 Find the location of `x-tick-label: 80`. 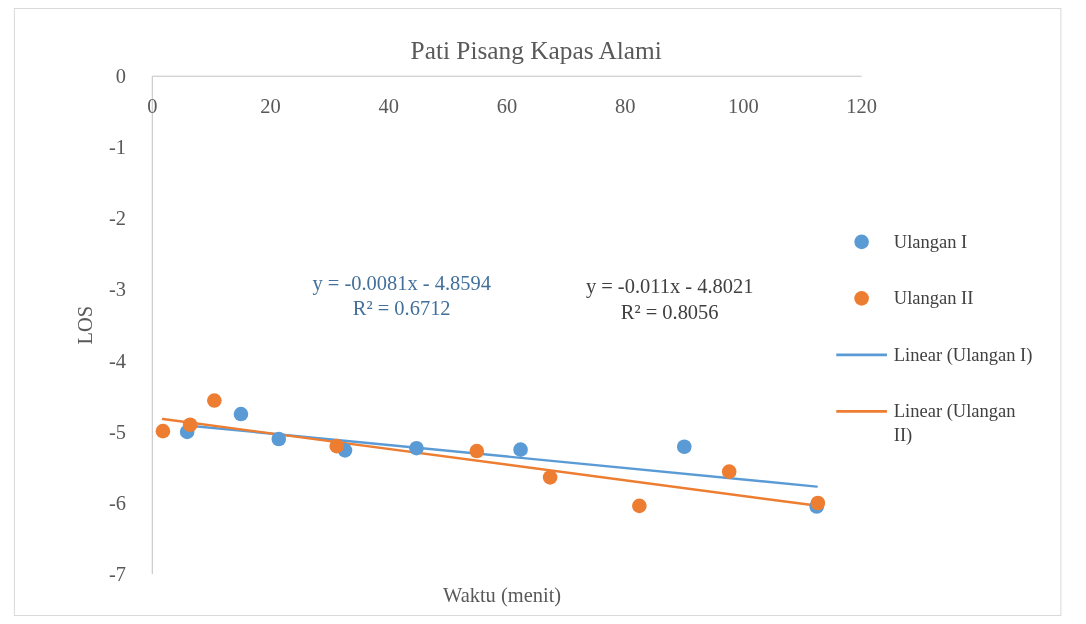

x-tick-label: 80 is located at coordinates (625, 106).